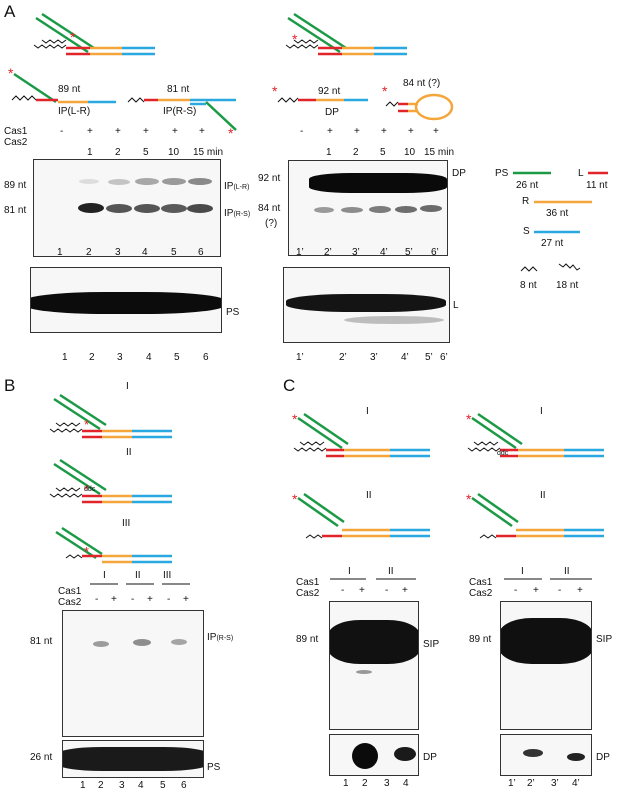  I want to click on a-right-time-2: 2, so click(356, 152).